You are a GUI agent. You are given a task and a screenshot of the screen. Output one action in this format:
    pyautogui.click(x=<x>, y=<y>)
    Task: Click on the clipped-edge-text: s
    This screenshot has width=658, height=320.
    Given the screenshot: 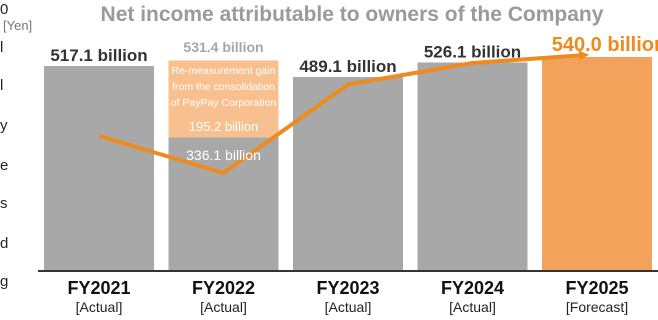 What is the action you would take?
    pyautogui.click(x=4, y=203)
    